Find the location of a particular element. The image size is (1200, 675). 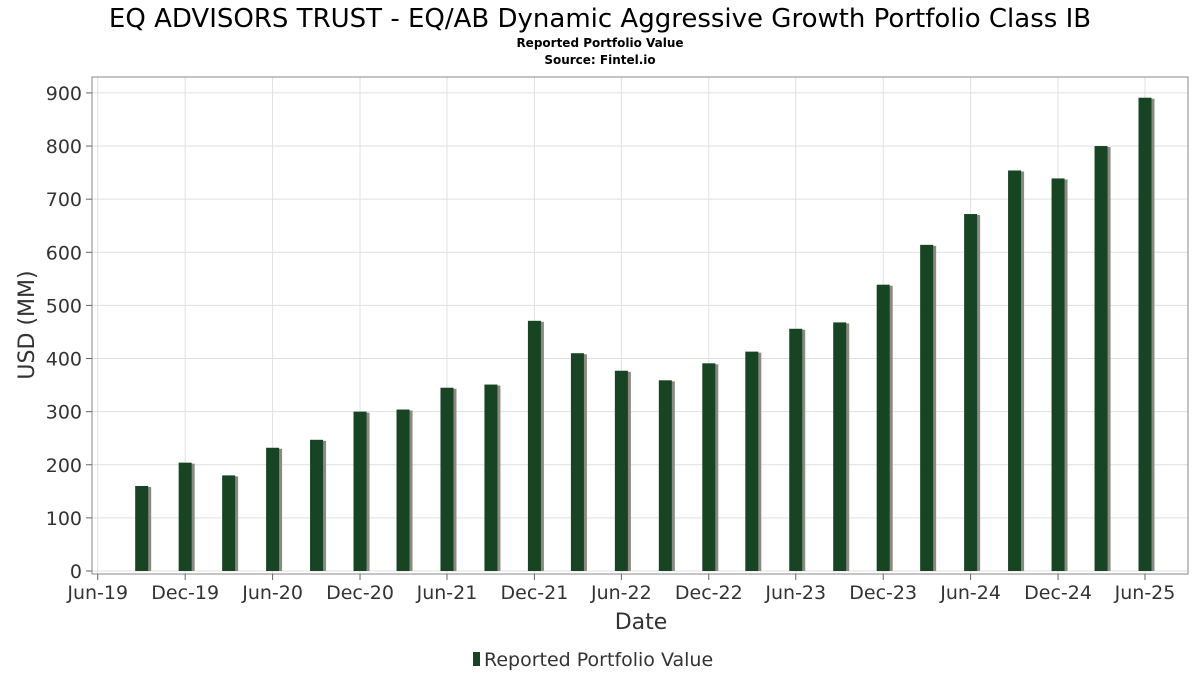

legend-swatch is located at coordinates (476, 659).